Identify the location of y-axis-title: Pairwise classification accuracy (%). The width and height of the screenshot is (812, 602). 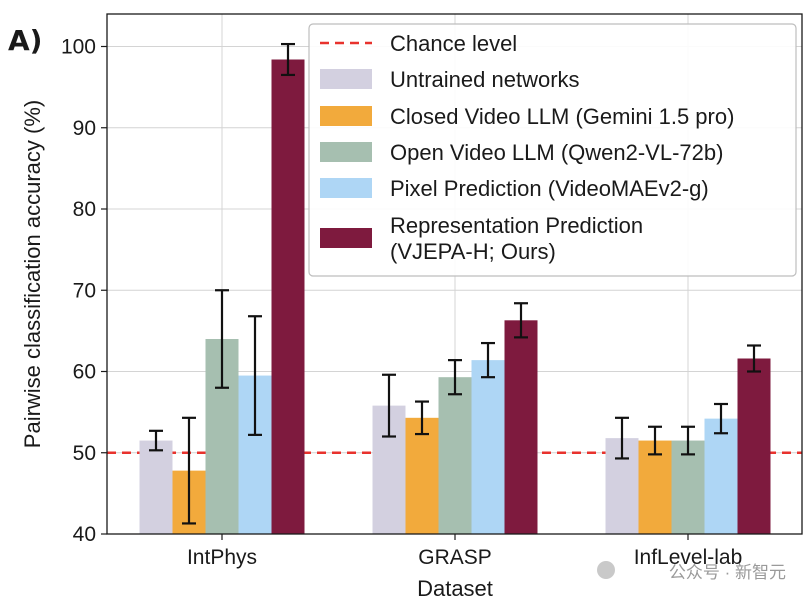
(32, 274).